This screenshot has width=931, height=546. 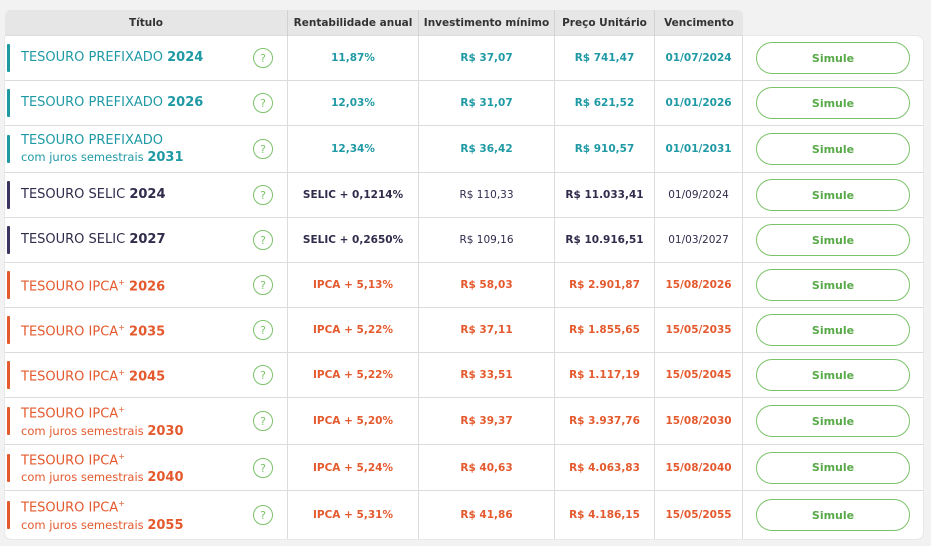 I want to click on bond-title: TESOURO IPCA+ 2026, so click(x=93, y=285).